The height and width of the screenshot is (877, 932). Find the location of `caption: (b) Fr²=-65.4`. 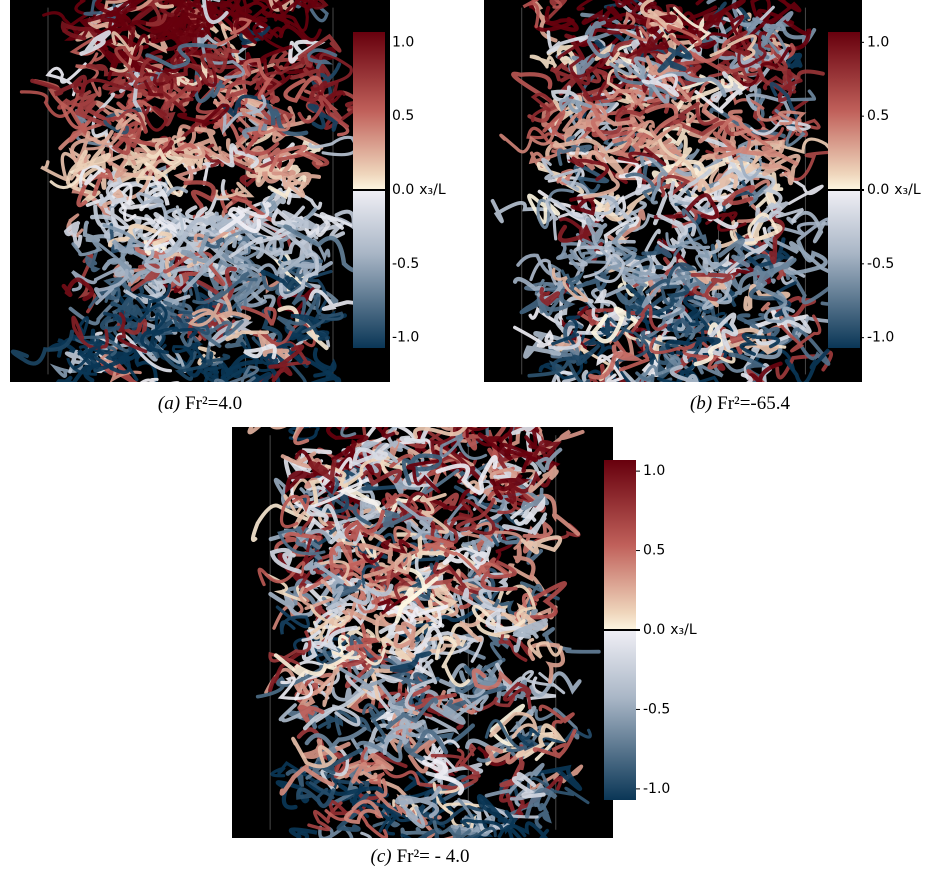

caption: (b) Fr²=-65.4 is located at coordinates (740, 403).